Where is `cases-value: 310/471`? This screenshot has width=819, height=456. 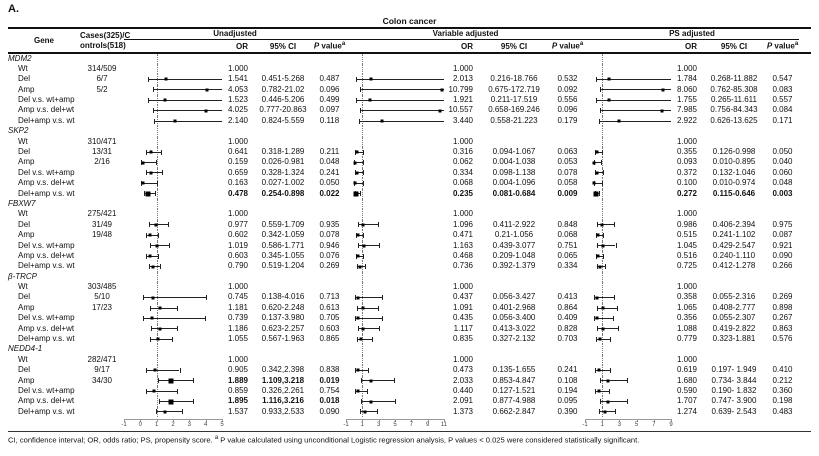 cases-value: 310/471 is located at coordinates (102, 141).